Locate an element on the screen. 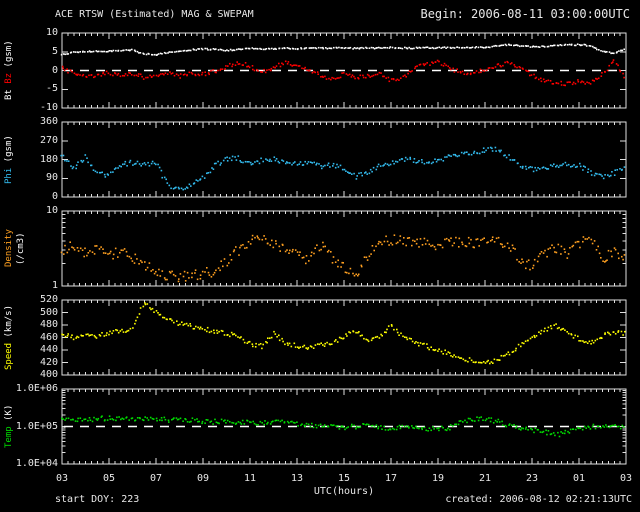  x-tick-label: 17 is located at coordinates (391, 478).